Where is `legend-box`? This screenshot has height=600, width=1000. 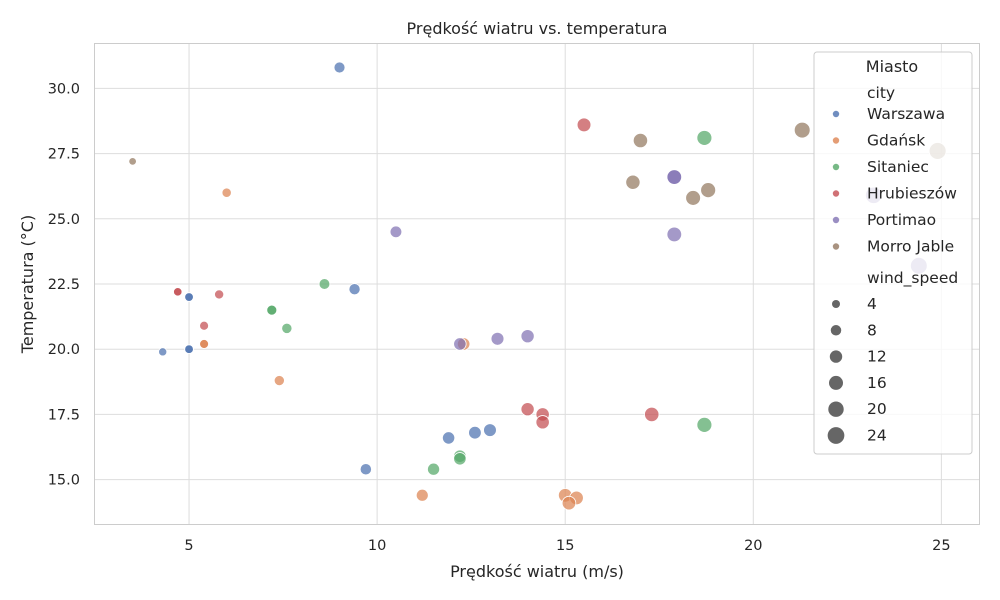 legend-box is located at coordinates (893, 253).